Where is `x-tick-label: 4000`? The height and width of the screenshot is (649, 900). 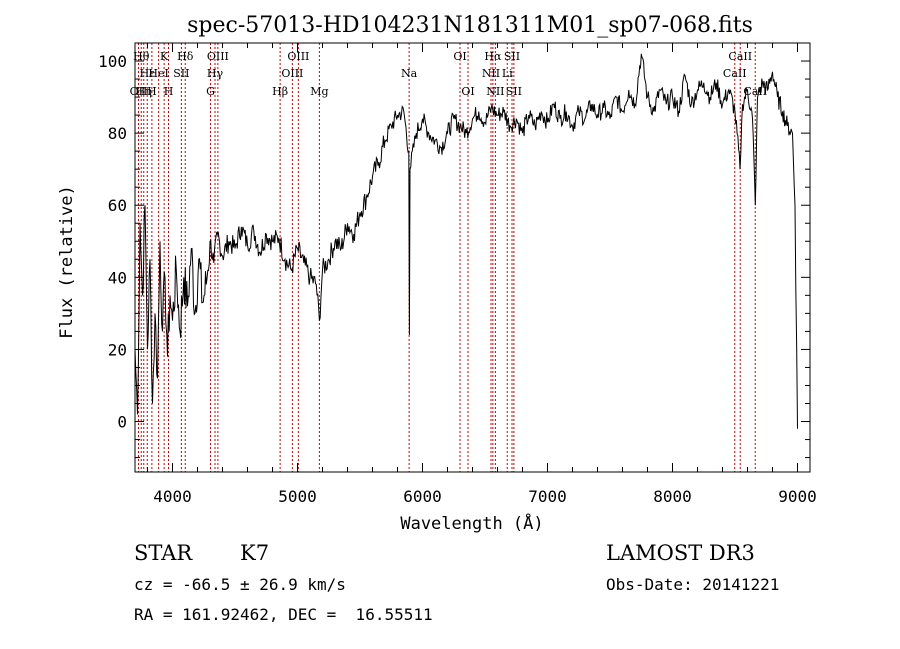
x-tick-label: 4000 is located at coordinates (172, 496).